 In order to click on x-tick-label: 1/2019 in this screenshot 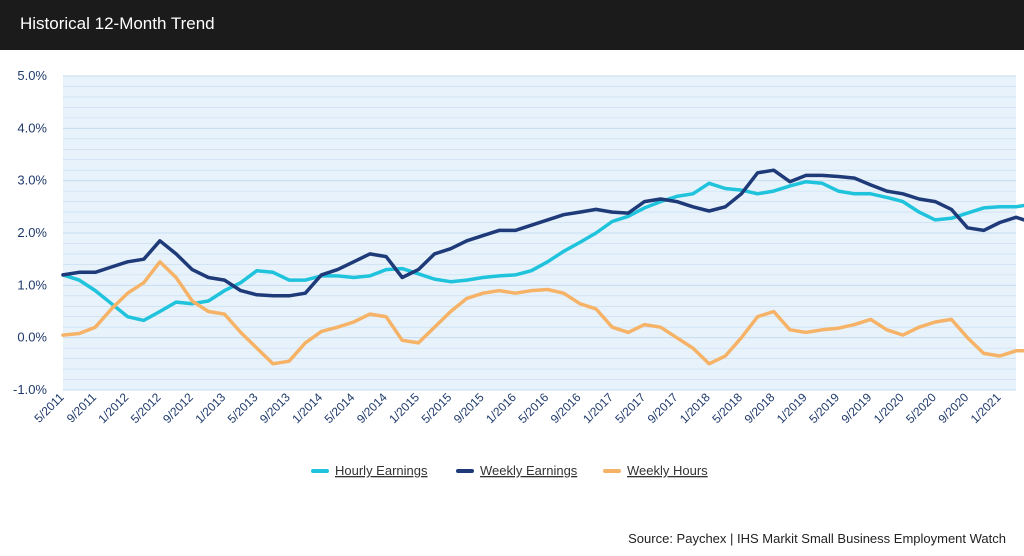, I will do `click(792, 408)`.